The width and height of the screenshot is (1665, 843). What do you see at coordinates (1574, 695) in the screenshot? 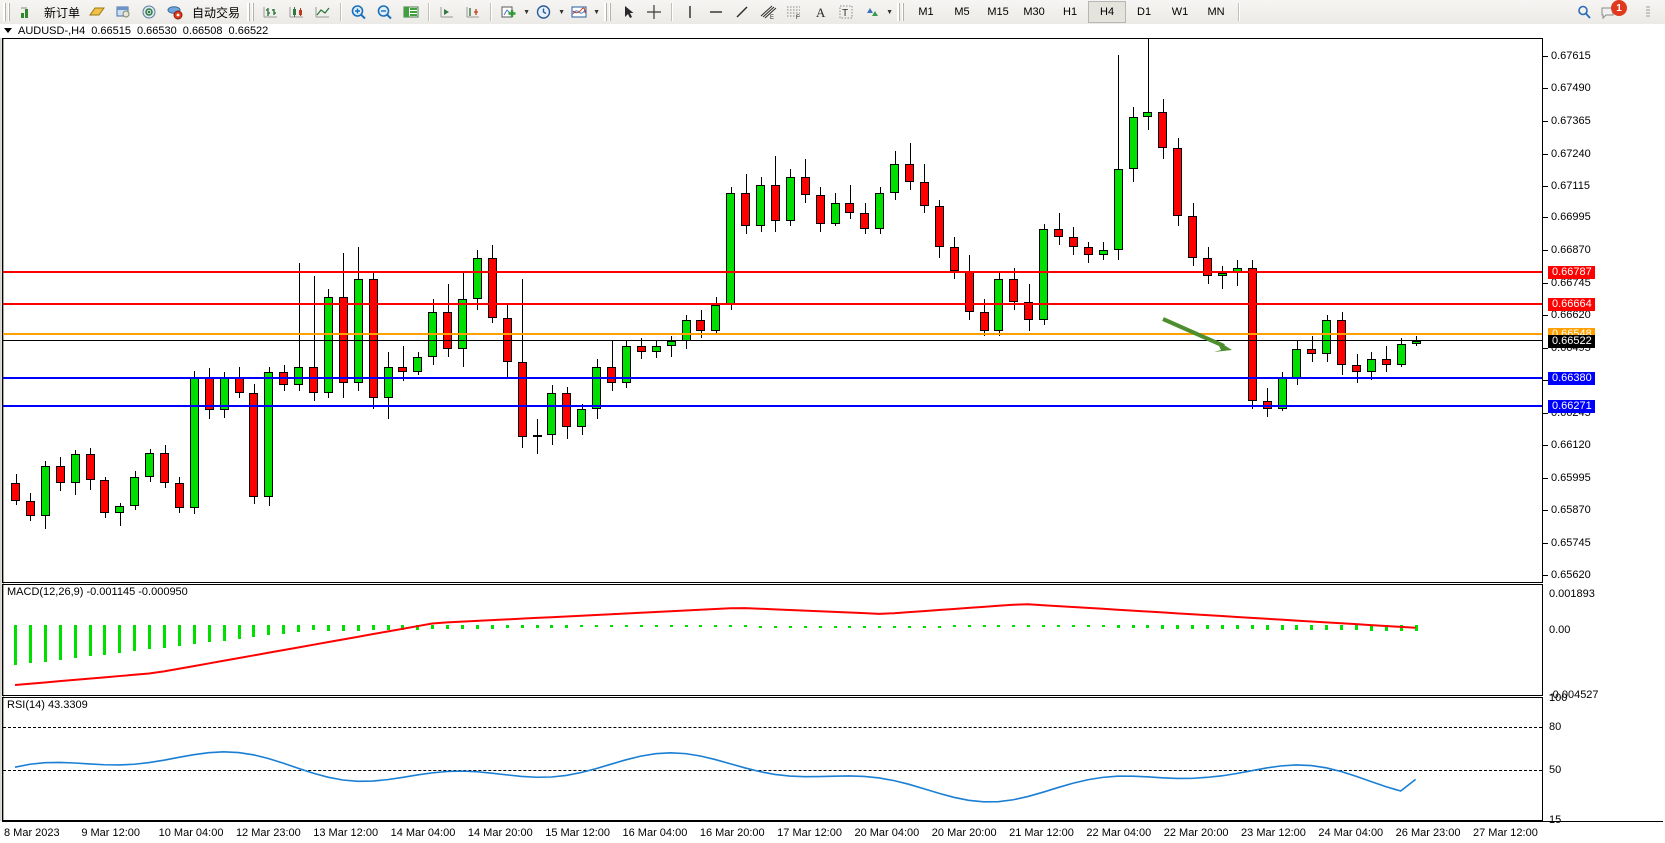
I see `macd-axis-label: -0.004527` at bounding box center [1574, 695].